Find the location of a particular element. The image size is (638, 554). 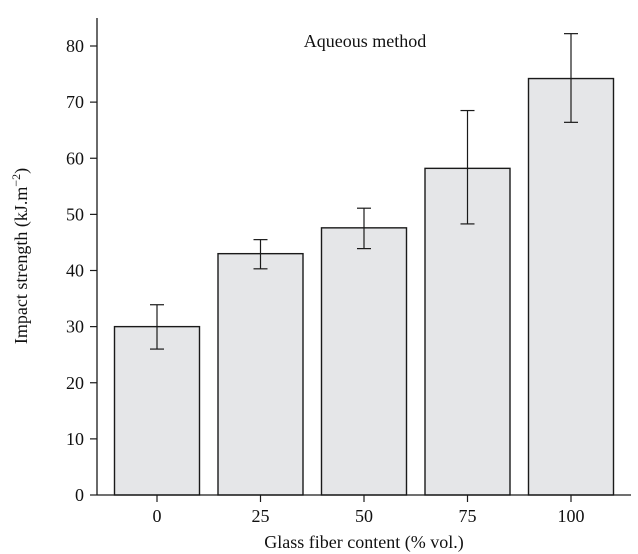

y-tick-label: 30 is located at coordinates (75, 327).